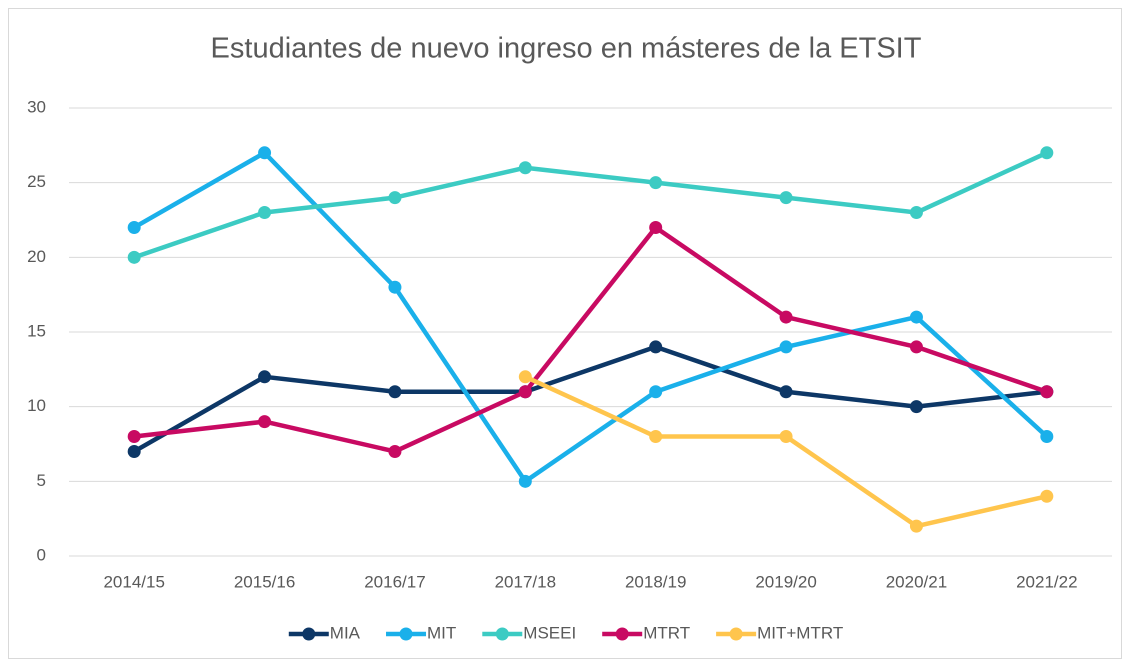 The height and width of the screenshot is (663, 1131). What do you see at coordinates (36, 106) in the screenshot?
I see `y-tick-label: 30` at bounding box center [36, 106].